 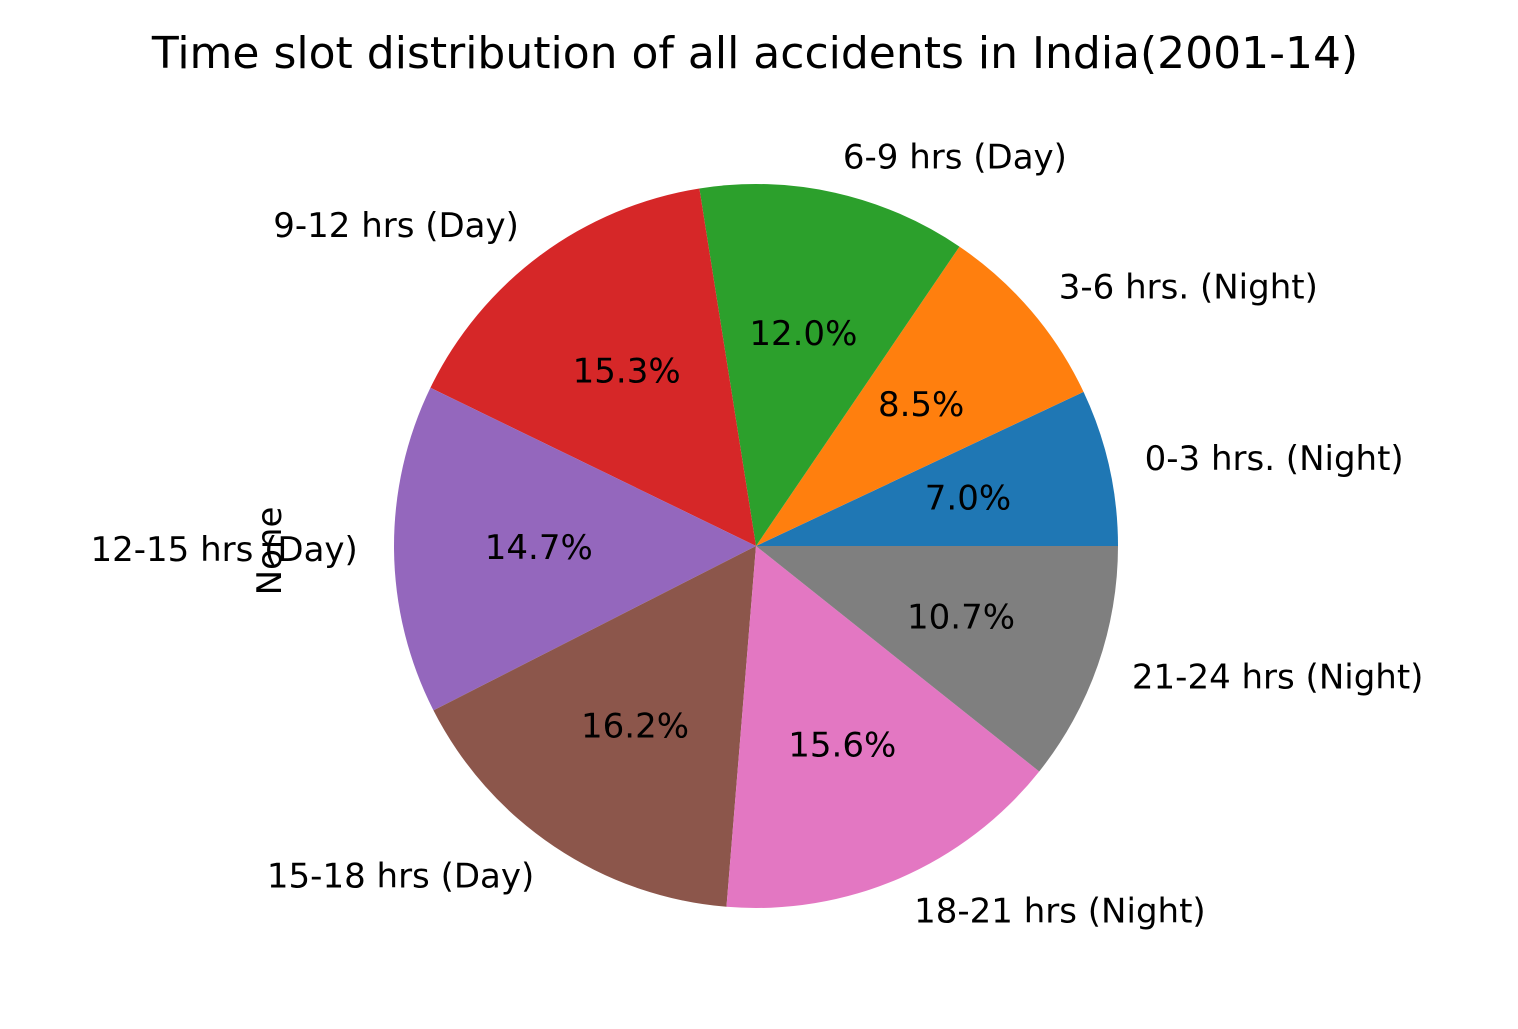 I want to click on pie-percent-label: 15.6%, so click(x=842, y=745).